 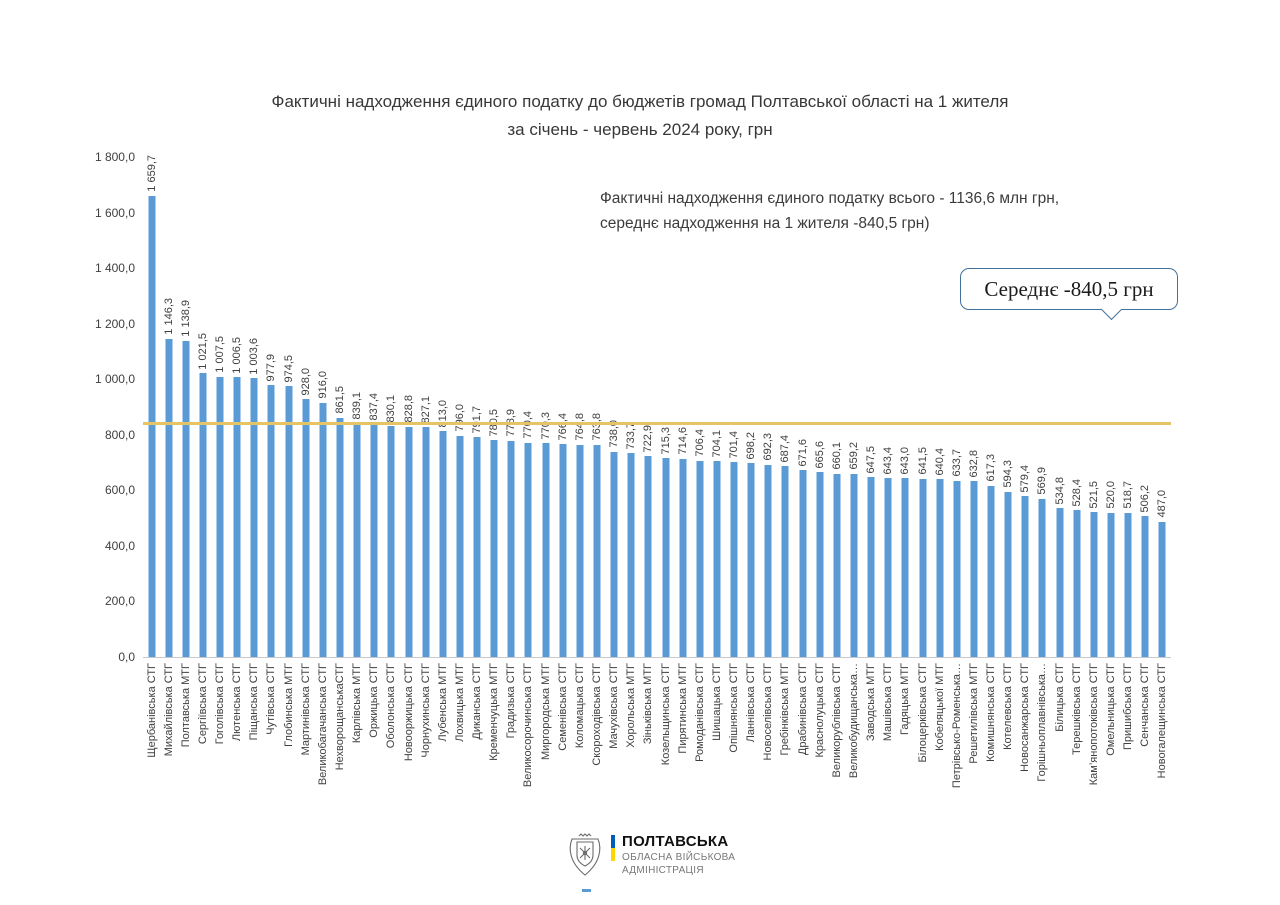 What do you see at coordinates (888, 702) in the screenshot?
I see `category-label: Машівська СТГ` at bounding box center [888, 702].